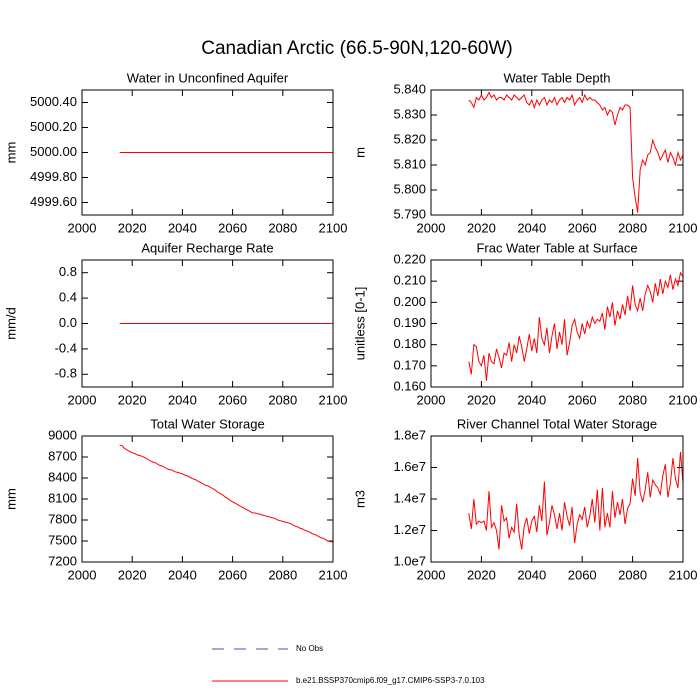  Describe the element at coordinates (53, 126) in the screenshot. I see `y-tick-label: 5000.20` at that location.